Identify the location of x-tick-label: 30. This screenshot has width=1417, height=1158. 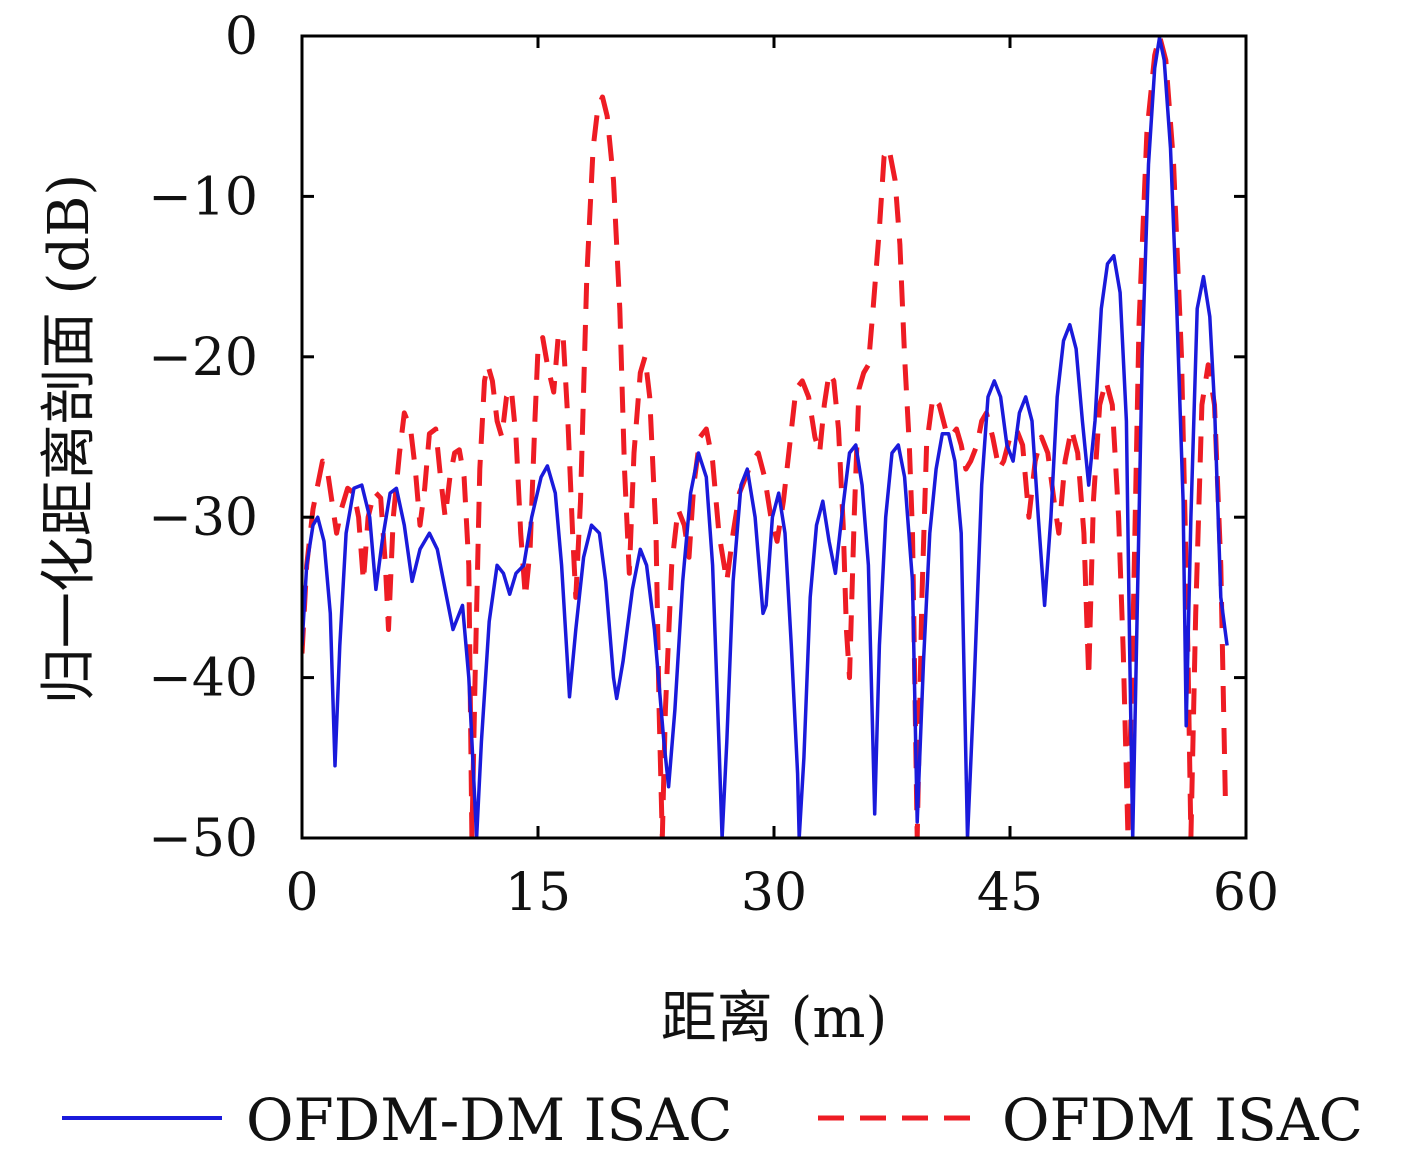
(774, 893).